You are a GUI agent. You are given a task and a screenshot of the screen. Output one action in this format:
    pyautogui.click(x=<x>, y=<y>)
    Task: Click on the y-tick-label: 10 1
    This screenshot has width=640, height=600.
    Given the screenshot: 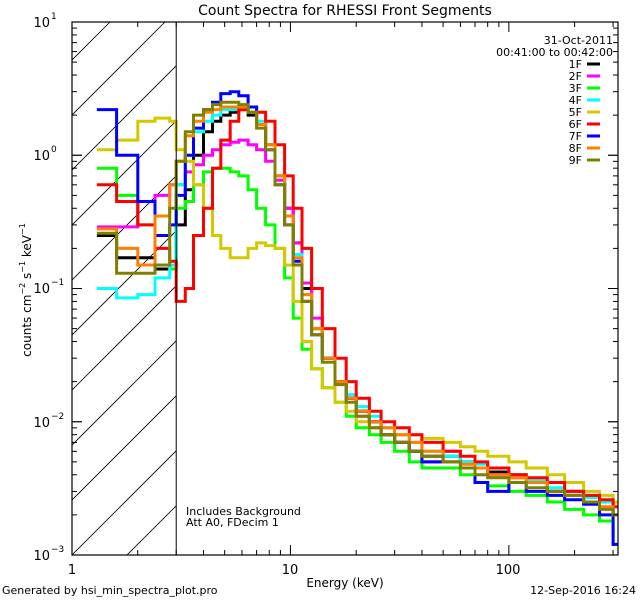 What is the action you would take?
    pyautogui.click(x=44, y=21)
    